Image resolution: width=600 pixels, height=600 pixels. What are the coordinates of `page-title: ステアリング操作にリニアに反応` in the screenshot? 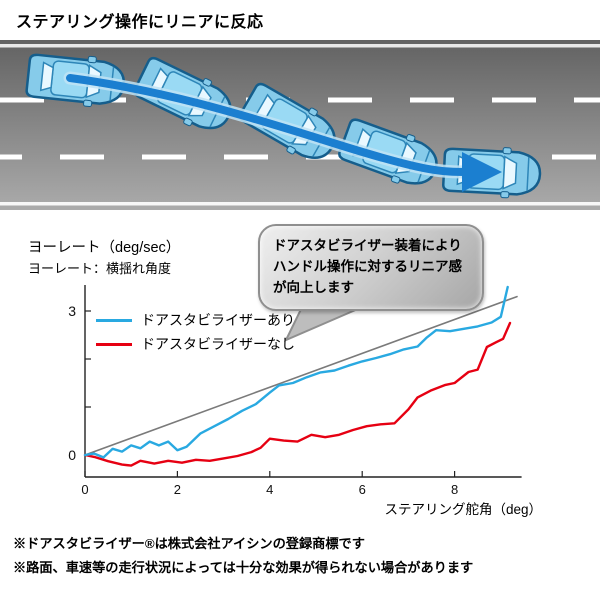 It's located at (140, 22).